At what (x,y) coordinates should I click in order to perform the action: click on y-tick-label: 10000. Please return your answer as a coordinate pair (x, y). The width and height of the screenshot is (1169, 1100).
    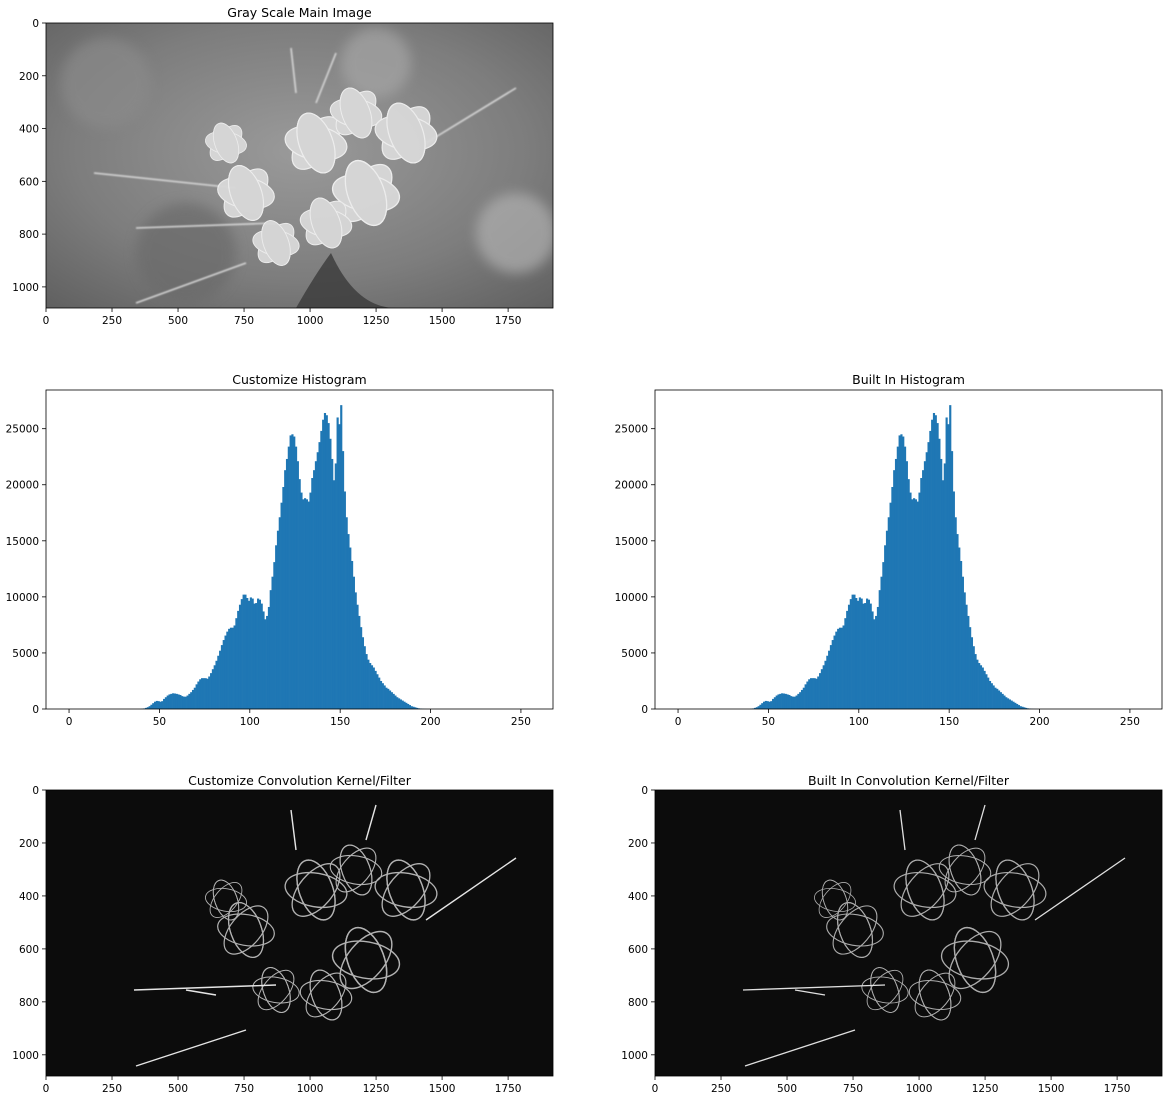
    Looking at the image, I should click on (22, 598).